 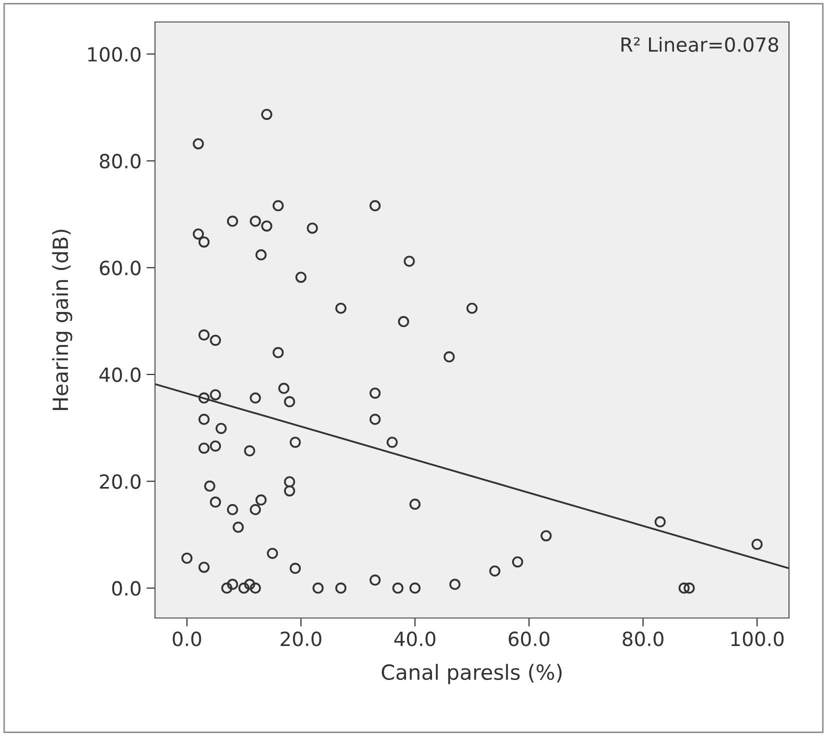 What do you see at coordinates (126, 588) in the screenshot?
I see `y-tick-label: 0.0` at bounding box center [126, 588].